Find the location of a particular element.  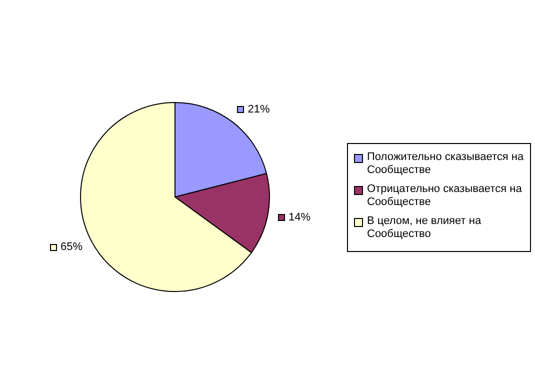

data-label: 65% is located at coordinates (71, 247).